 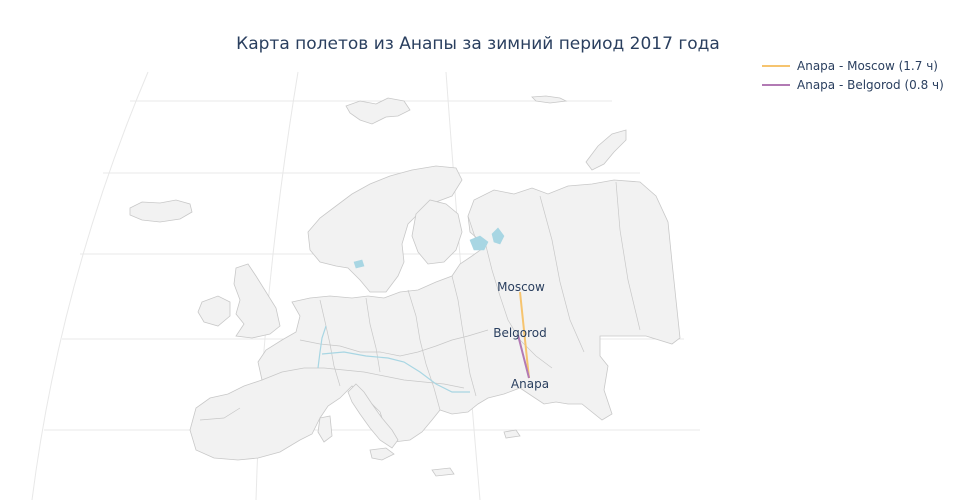 I want to click on route-anapa-belgorod, so click(x=523, y=356).